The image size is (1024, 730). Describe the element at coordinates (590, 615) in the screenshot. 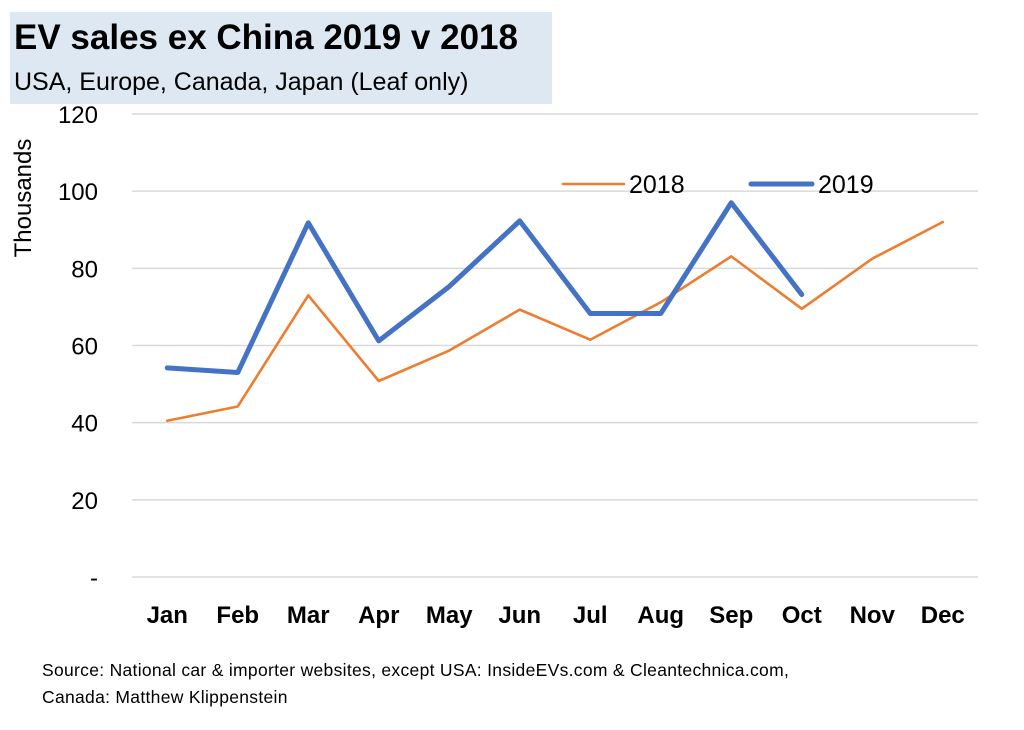

I see `x-tick-label-jul: Jul` at that location.